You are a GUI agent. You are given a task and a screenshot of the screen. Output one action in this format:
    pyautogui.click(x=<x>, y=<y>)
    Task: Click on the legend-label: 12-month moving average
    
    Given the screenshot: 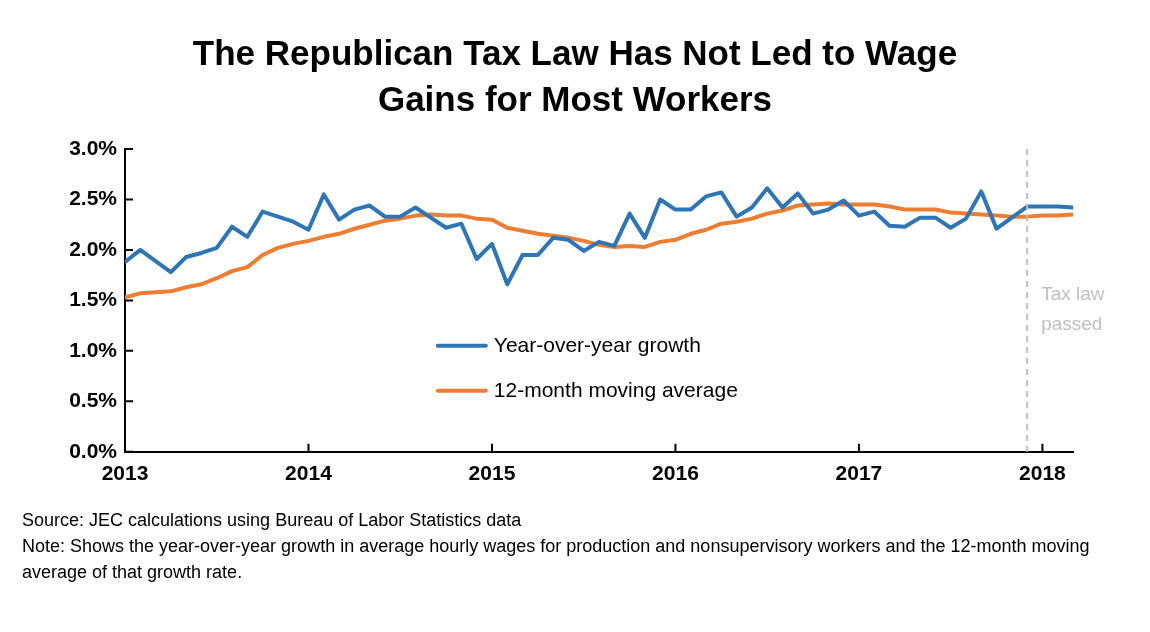 What is the action you would take?
    pyautogui.click(x=615, y=389)
    